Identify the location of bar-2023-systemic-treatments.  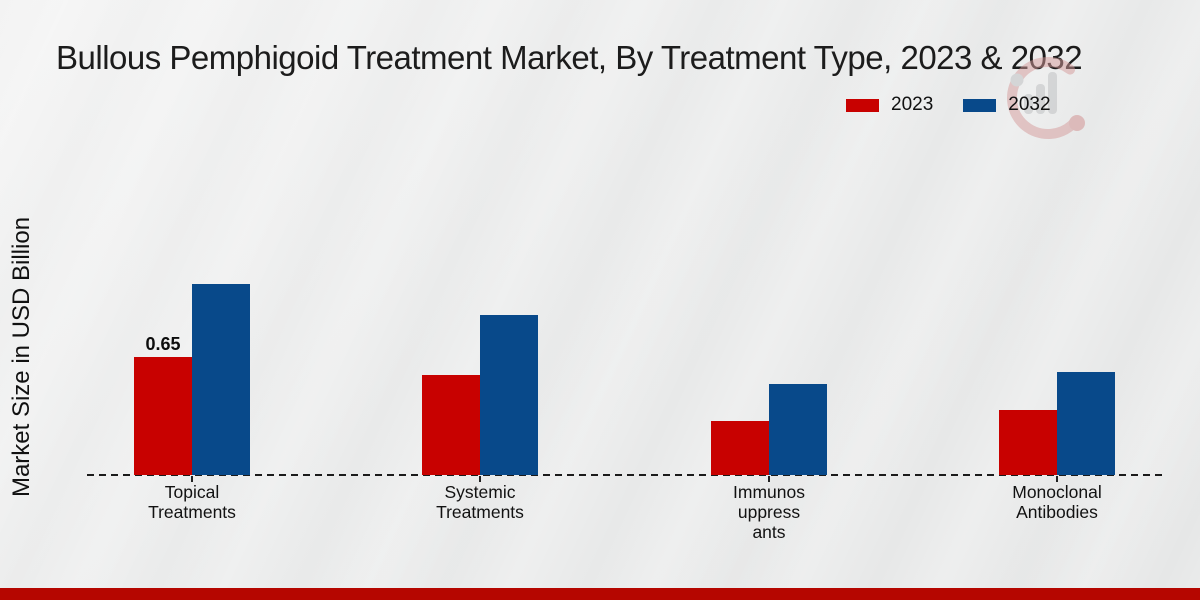
(451, 425).